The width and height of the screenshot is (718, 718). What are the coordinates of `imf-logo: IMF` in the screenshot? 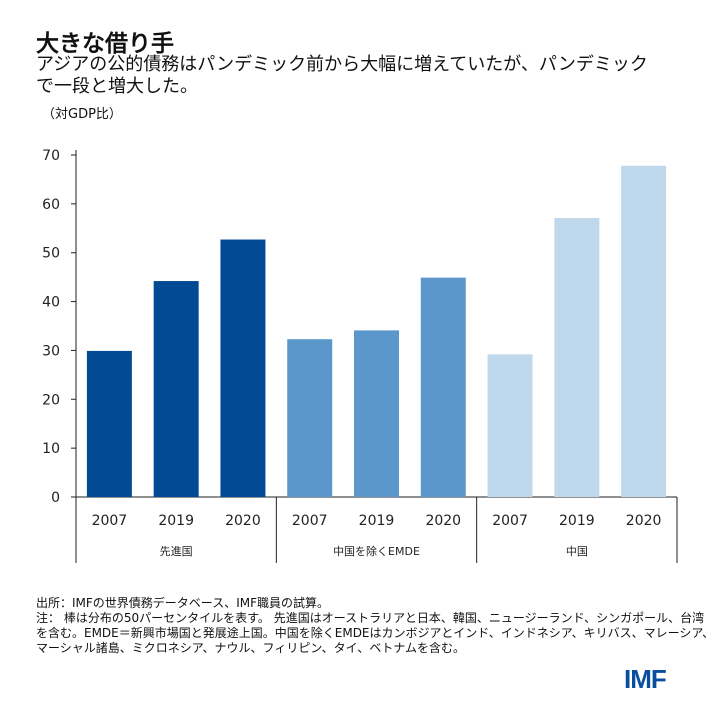 It's located at (645, 679).